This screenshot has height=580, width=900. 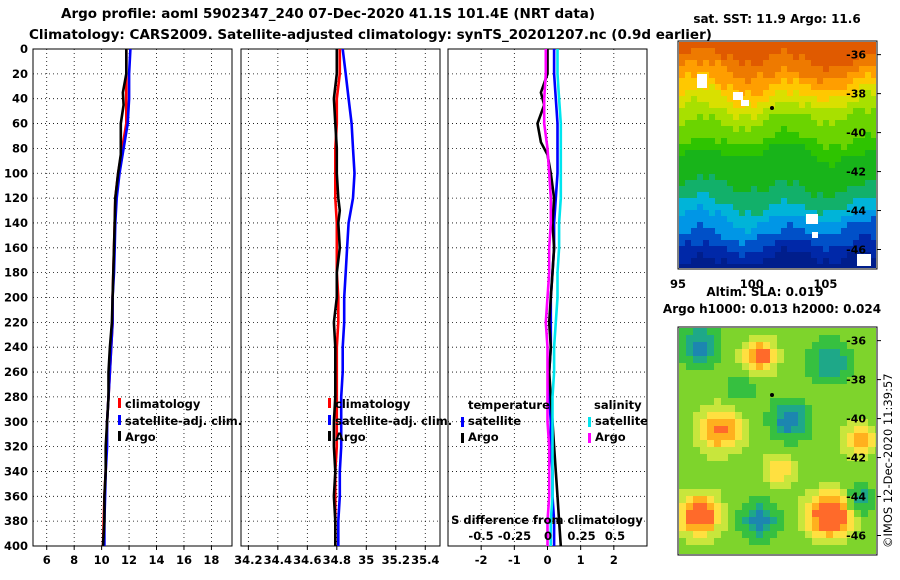 I want to click on x-tick-label: -1, so click(x=514, y=560).